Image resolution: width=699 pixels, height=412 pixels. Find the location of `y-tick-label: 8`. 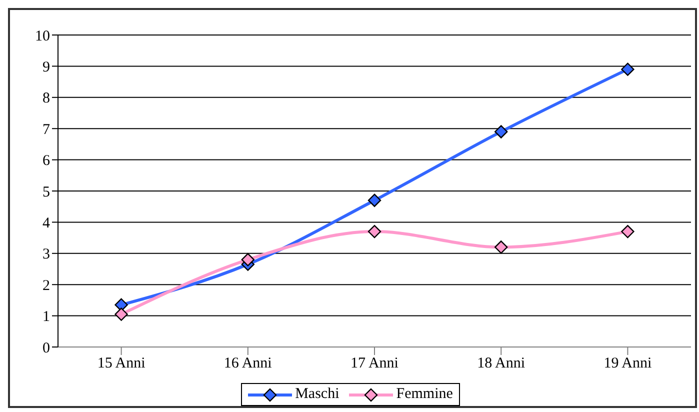

y-tick-label: 8 is located at coordinates (46, 98).